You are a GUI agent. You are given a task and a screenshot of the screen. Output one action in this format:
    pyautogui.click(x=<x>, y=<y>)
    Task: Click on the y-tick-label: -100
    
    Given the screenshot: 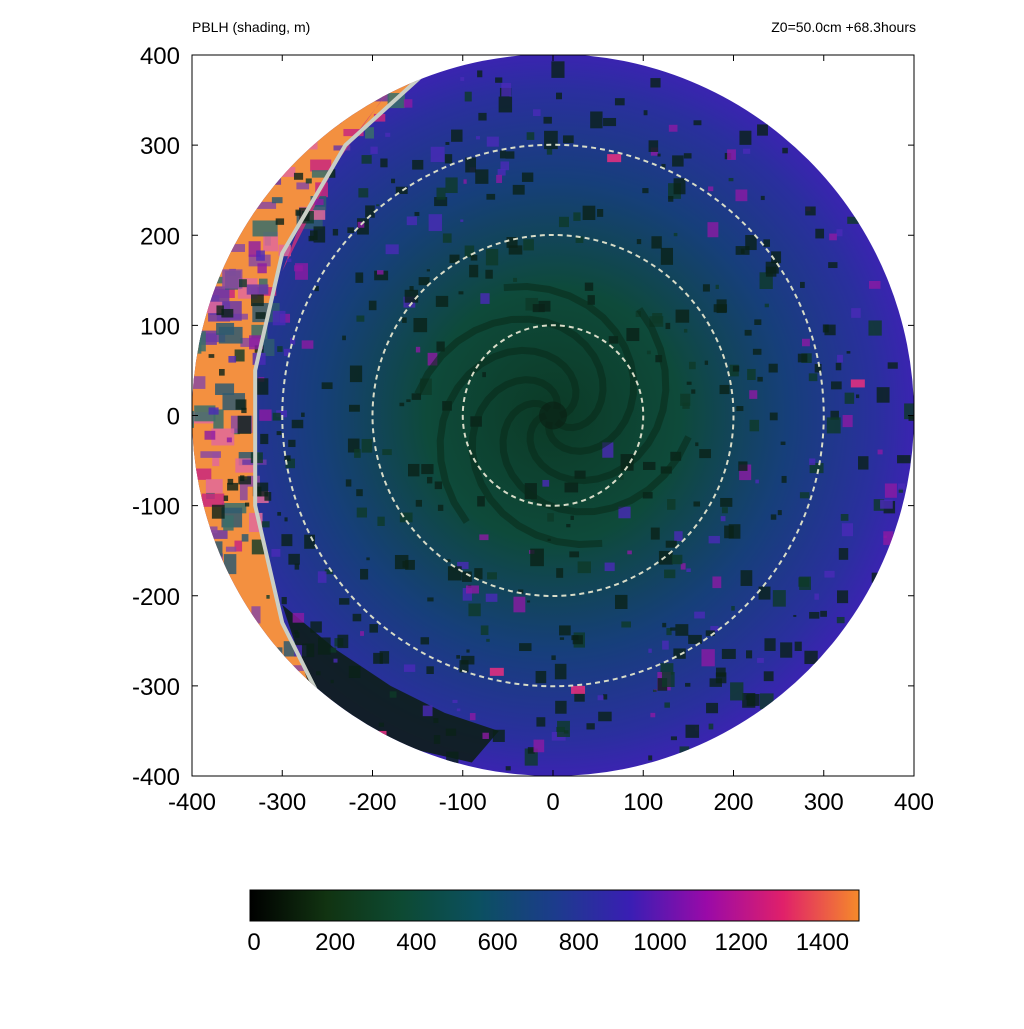 What is the action you would take?
    pyautogui.click(x=156, y=507)
    